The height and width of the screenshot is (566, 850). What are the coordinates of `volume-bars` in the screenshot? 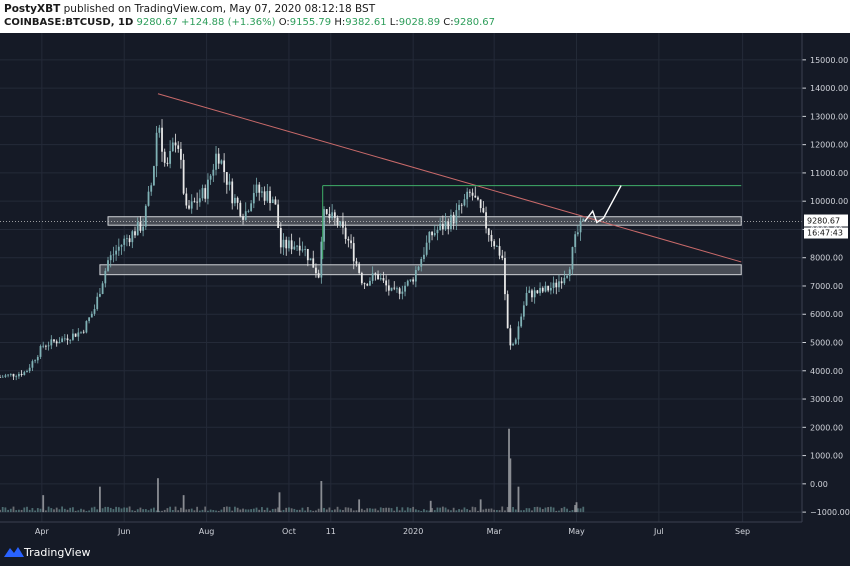 It's located at (292, 470).